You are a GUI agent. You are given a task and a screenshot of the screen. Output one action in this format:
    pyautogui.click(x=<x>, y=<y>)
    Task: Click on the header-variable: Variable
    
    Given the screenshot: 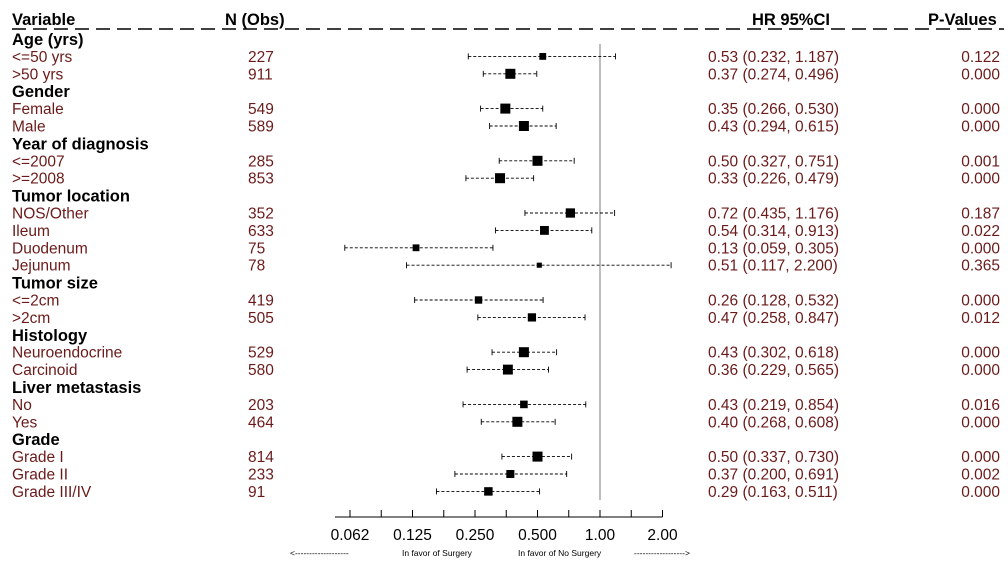 What is the action you would take?
    pyautogui.click(x=43, y=20)
    